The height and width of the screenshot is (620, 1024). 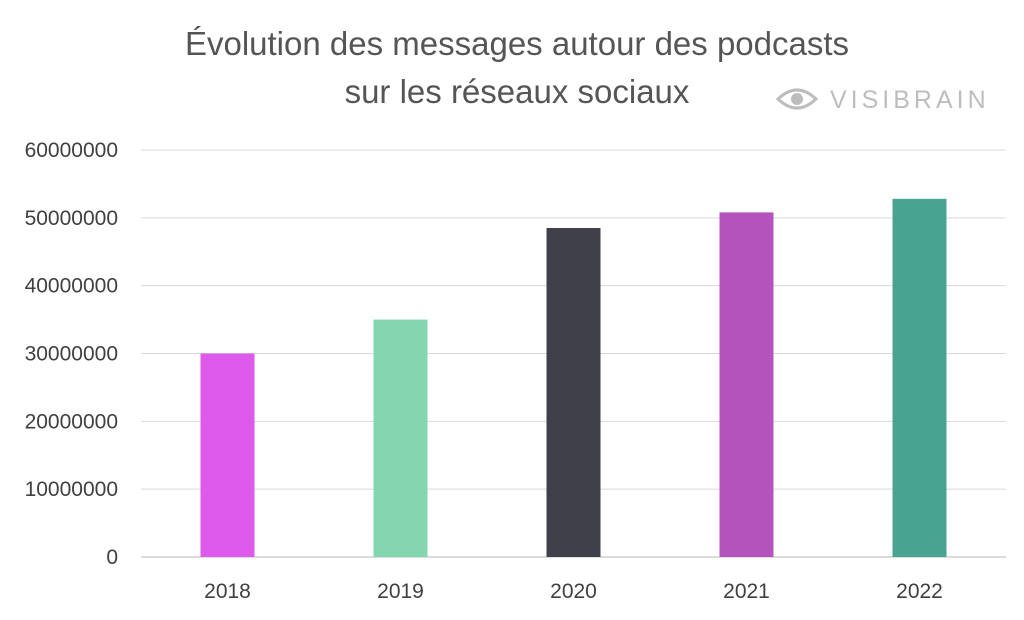 What do you see at coordinates (71, 218) in the screenshot?
I see `y-tick-label: 50000000` at bounding box center [71, 218].